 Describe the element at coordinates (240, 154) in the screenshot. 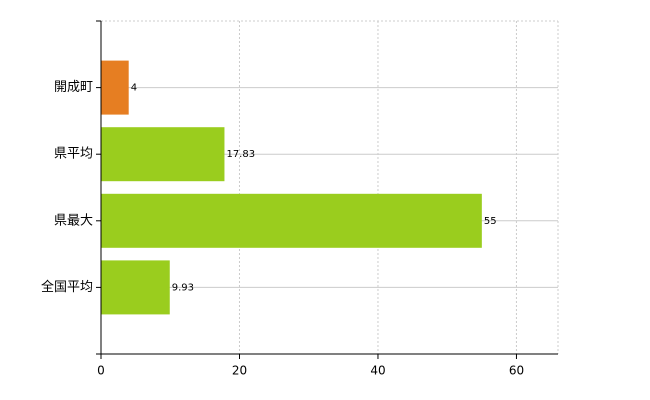

I see `value-label: 17.83` at that location.